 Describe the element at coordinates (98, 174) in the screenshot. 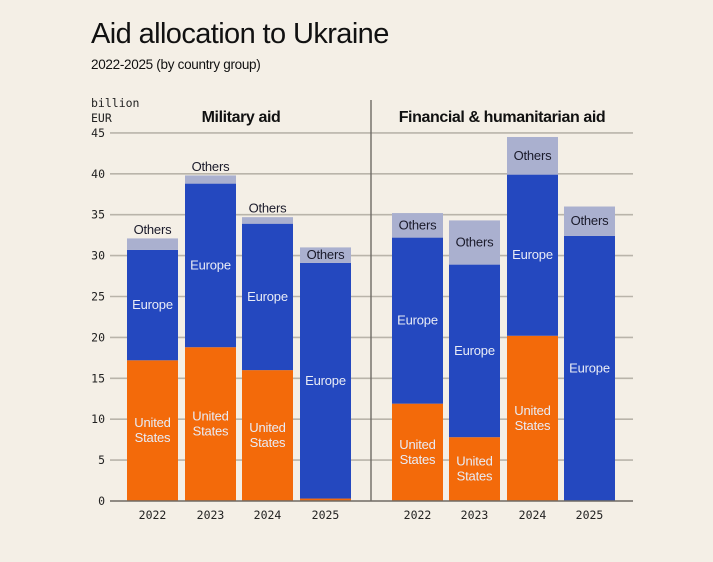

I see `y-tick-label: 40` at that location.